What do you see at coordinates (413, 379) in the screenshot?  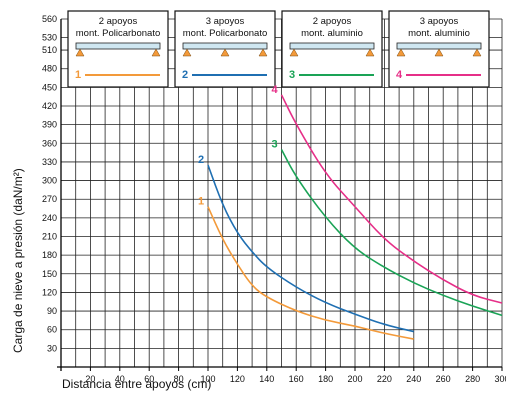 I see `x-tick-label: 240` at bounding box center [413, 379].